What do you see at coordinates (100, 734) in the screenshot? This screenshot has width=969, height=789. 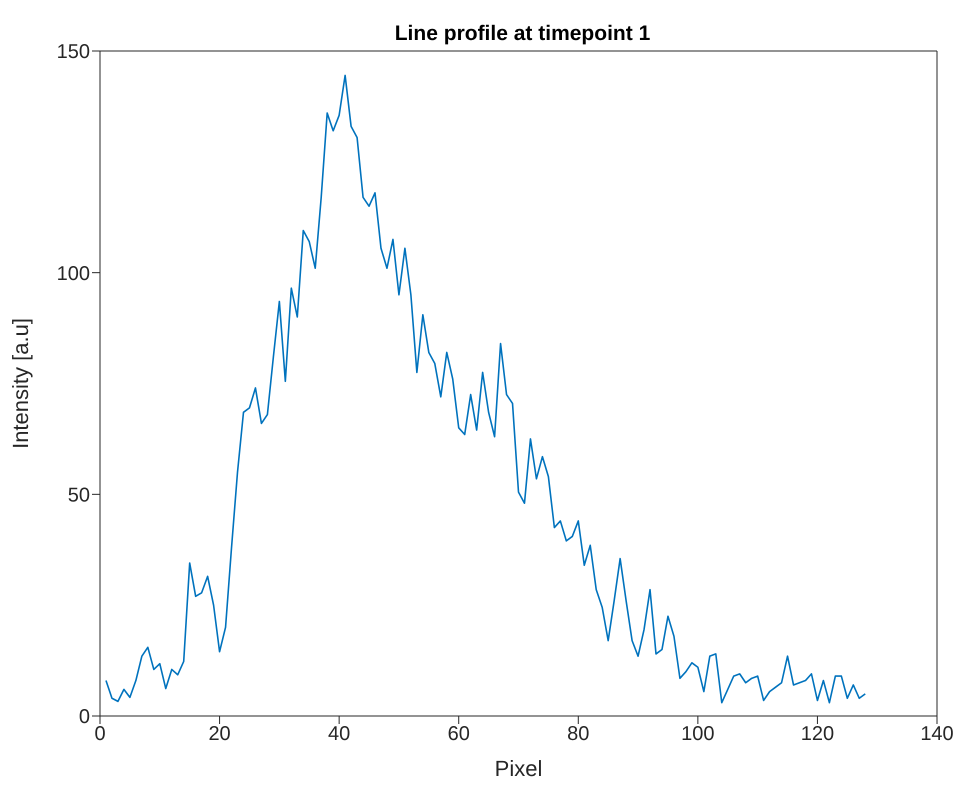 I see `x-tick-label: 0` at bounding box center [100, 734].